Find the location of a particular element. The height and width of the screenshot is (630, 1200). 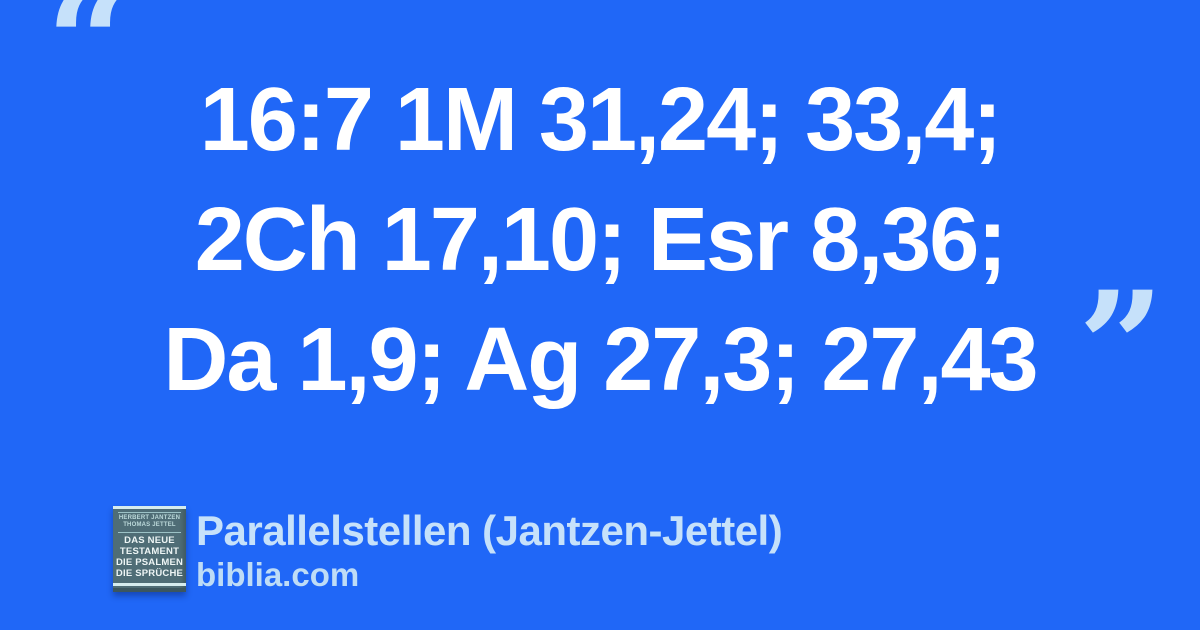

book-cover-author-2: THOMAS JETTEL is located at coordinates (149, 525).